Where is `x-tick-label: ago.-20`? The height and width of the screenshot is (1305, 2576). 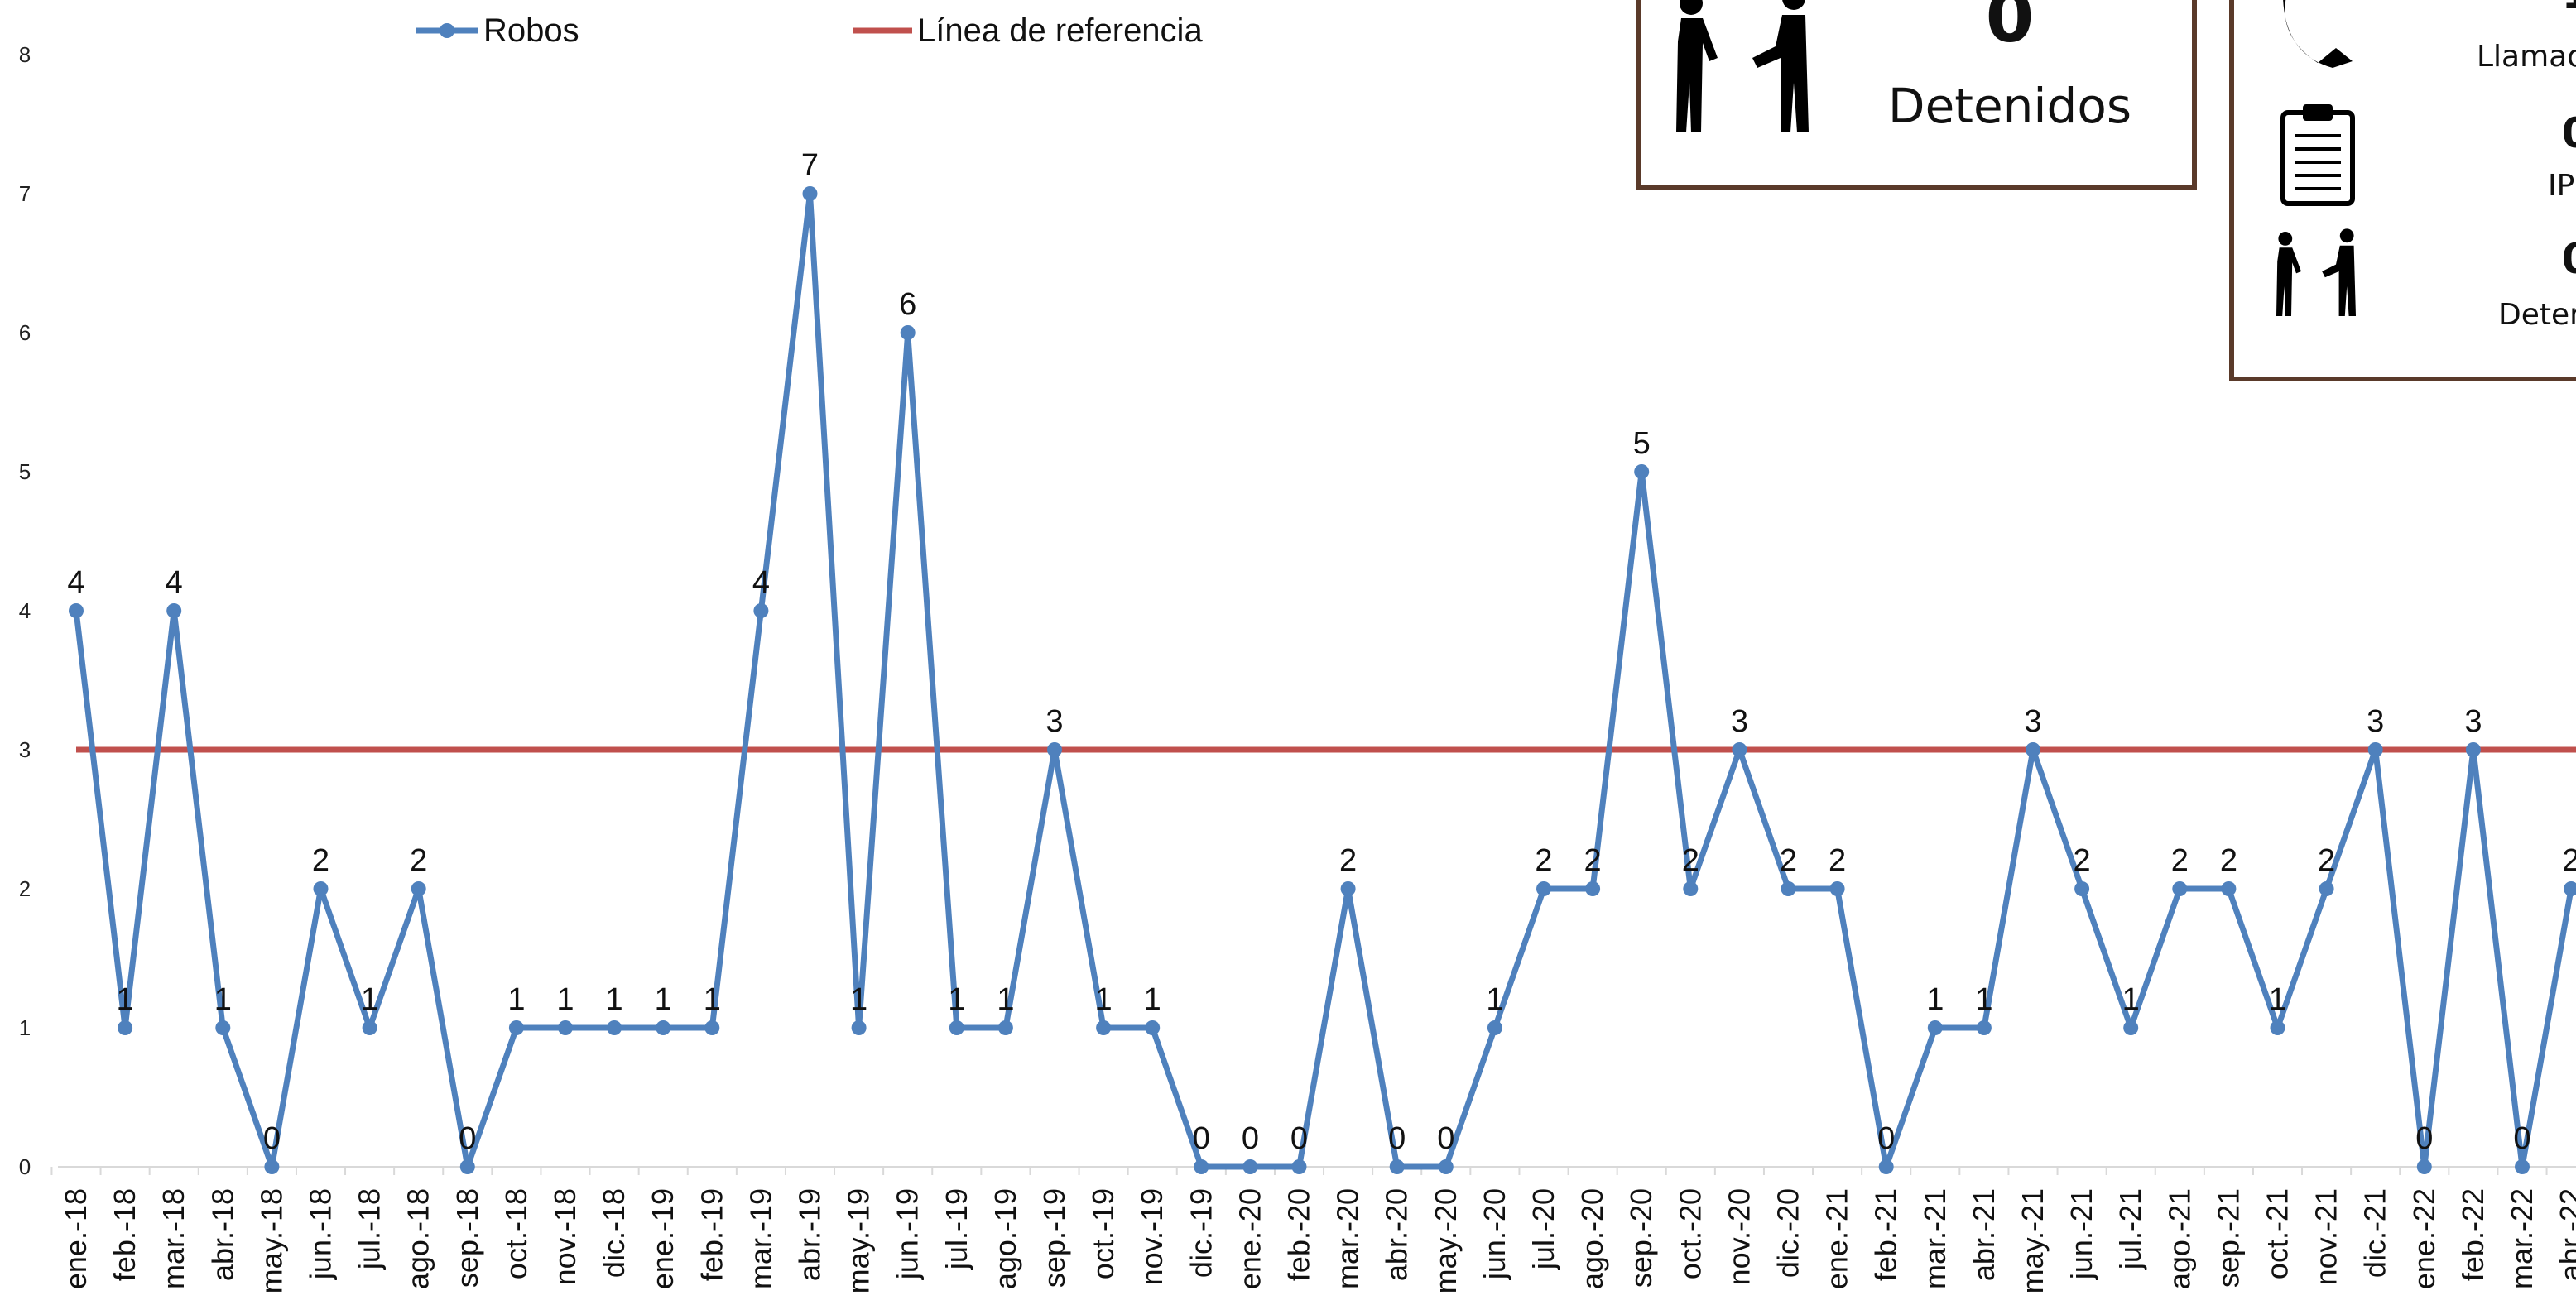
x-tick-label: ago.-20 is located at coordinates (1592, 1239).